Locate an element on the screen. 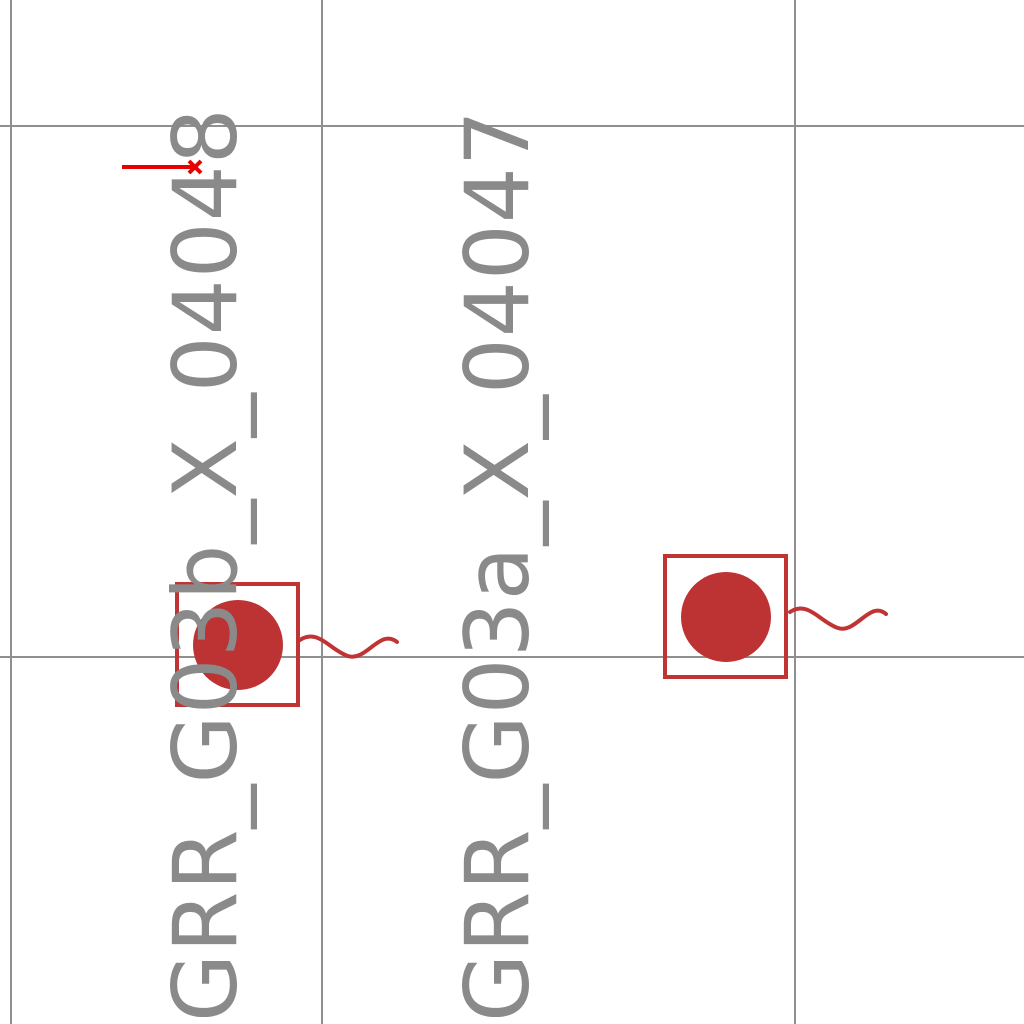  feature-label-04048: GRR_G03b_X_04048 is located at coordinates (205, 564).